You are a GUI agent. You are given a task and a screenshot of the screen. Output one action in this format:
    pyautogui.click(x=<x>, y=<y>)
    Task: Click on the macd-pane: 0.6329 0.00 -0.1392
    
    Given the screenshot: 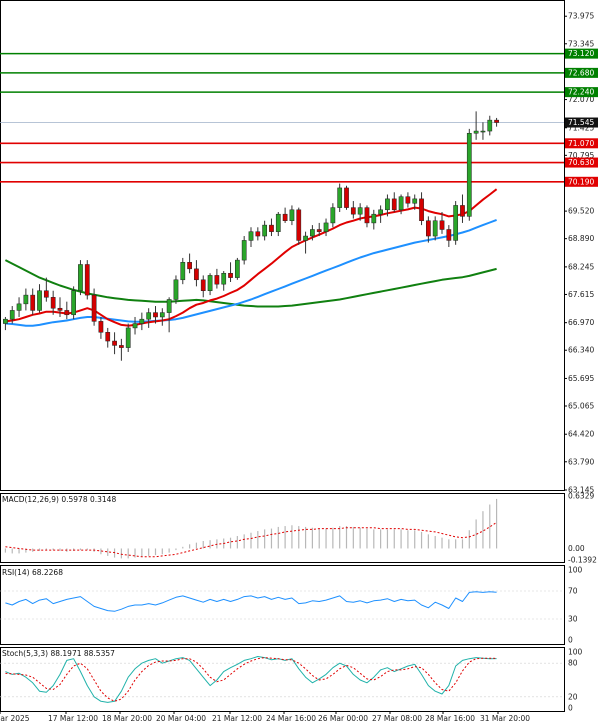 What is the action you would take?
    pyautogui.click(x=300, y=528)
    